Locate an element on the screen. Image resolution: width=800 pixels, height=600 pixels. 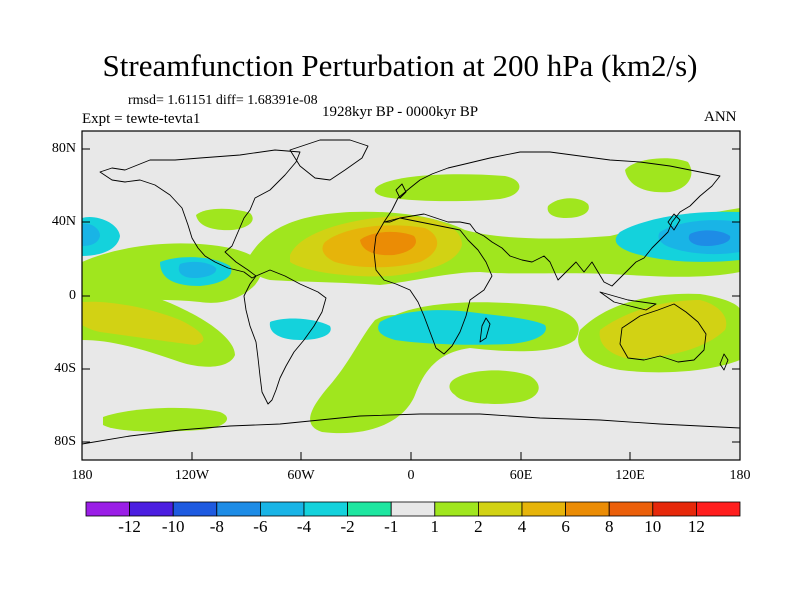
coast-greenland is located at coordinates (329, 160).